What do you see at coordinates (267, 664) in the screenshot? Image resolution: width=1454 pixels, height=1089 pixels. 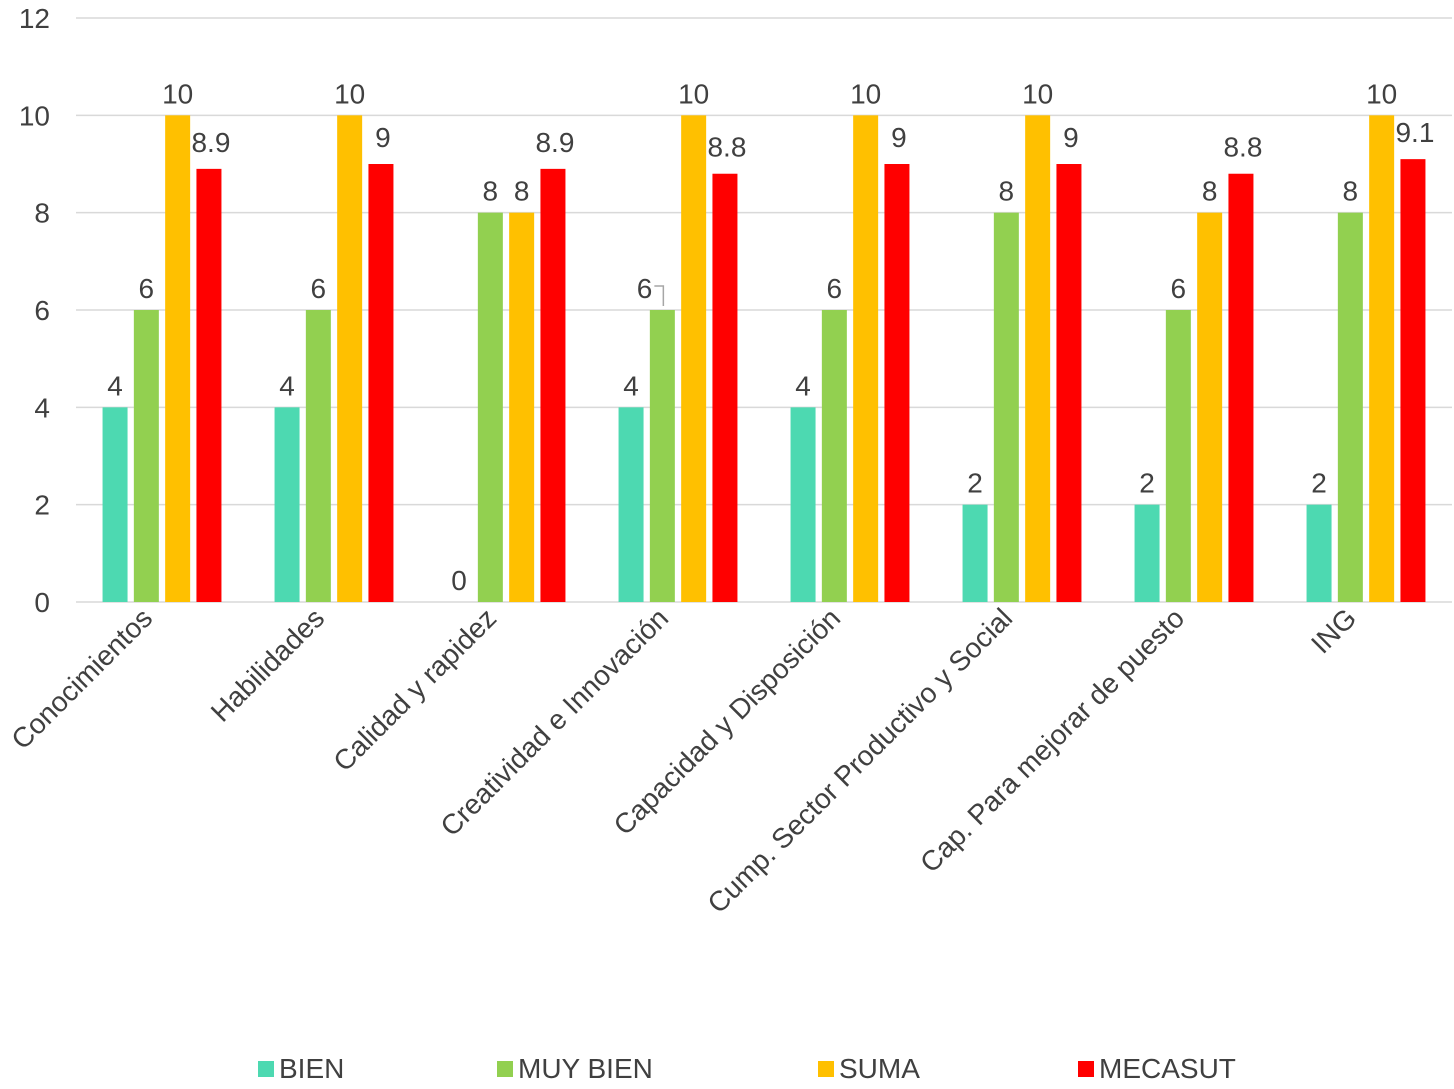 I see `x-tick-label: Habilidades` at bounding box center [267, 664].